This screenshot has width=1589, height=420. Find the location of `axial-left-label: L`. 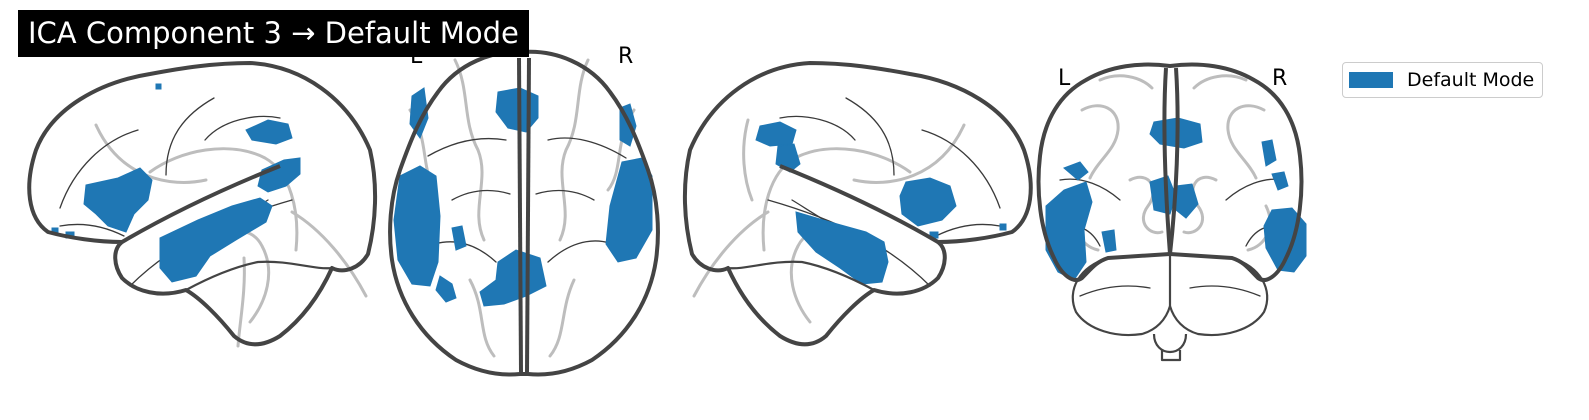

axial-left-label: L is located at coordinates (416, 56).